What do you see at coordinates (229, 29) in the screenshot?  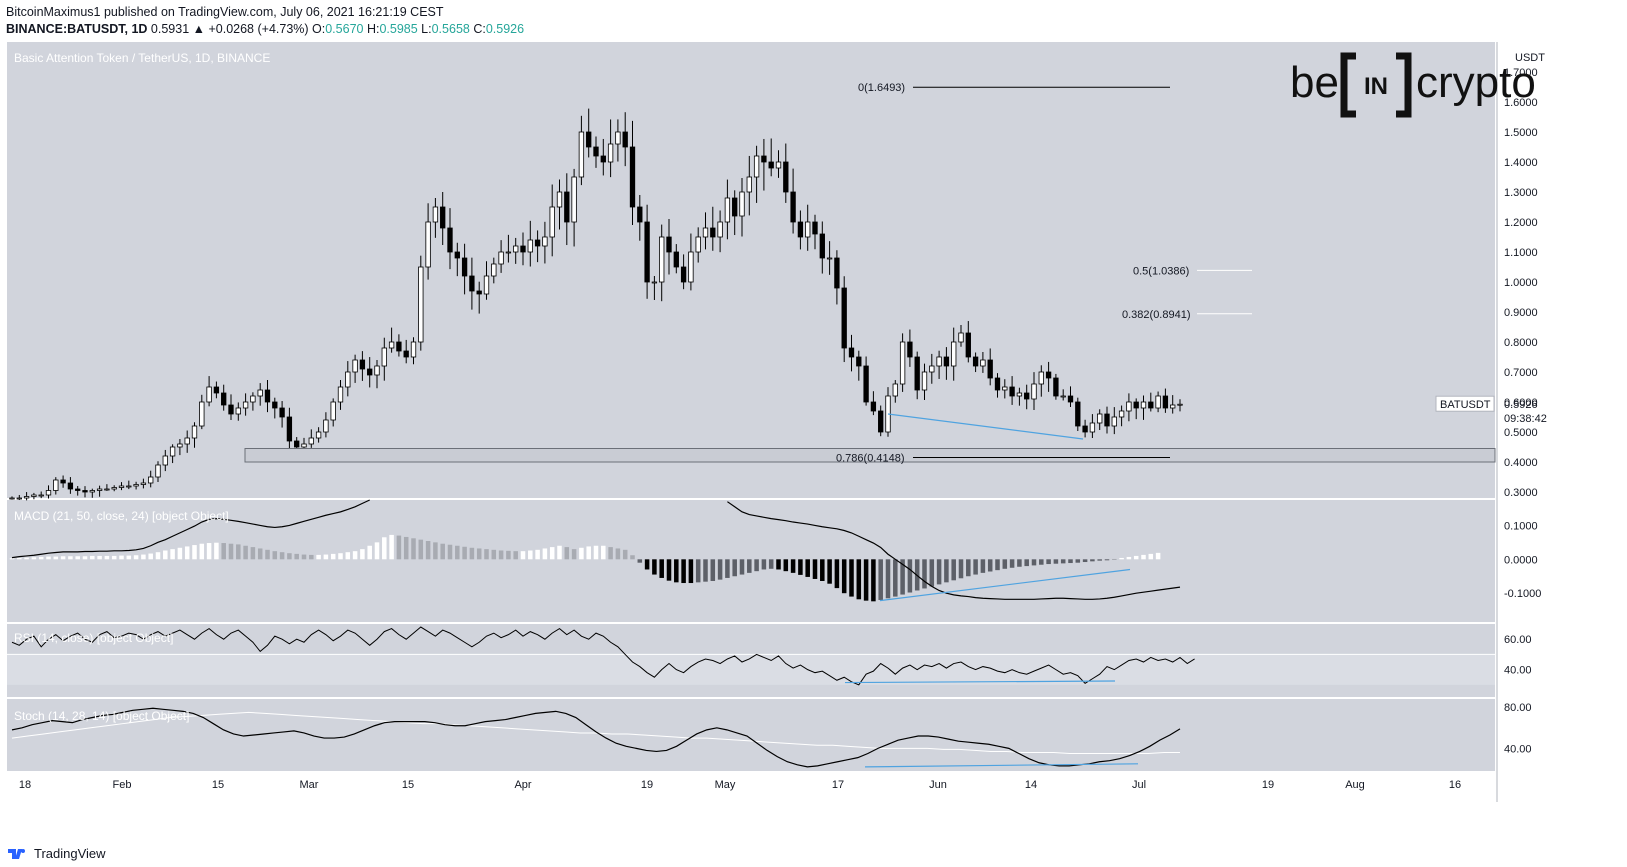 I see `price-change: 0.5931 ▲ +0.0268 (+4.73%)` at bounding box center [229, 29].